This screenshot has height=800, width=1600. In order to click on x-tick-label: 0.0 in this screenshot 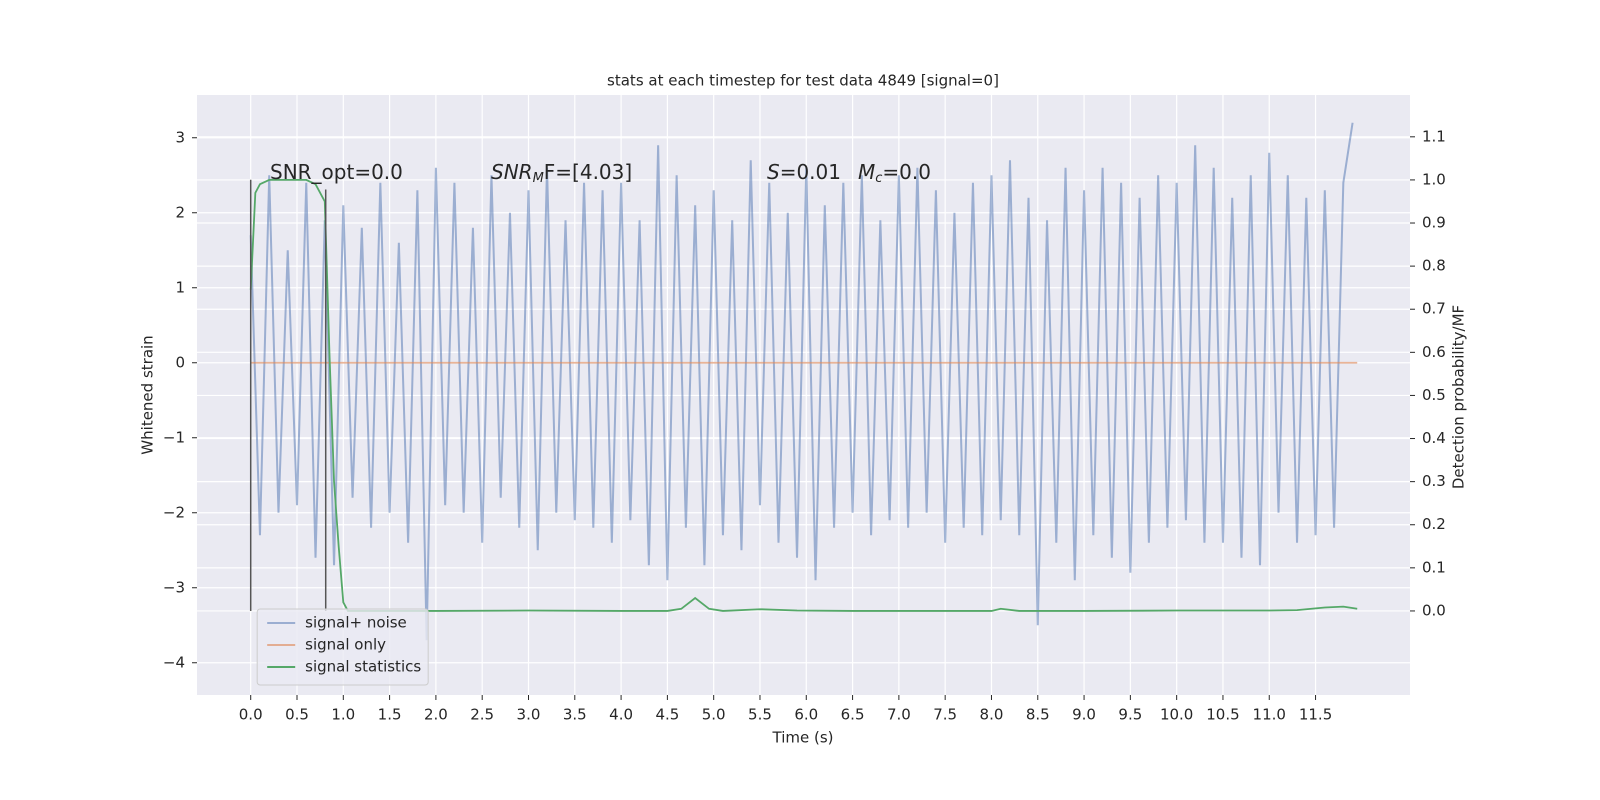, I will do `click(251, 715)`.